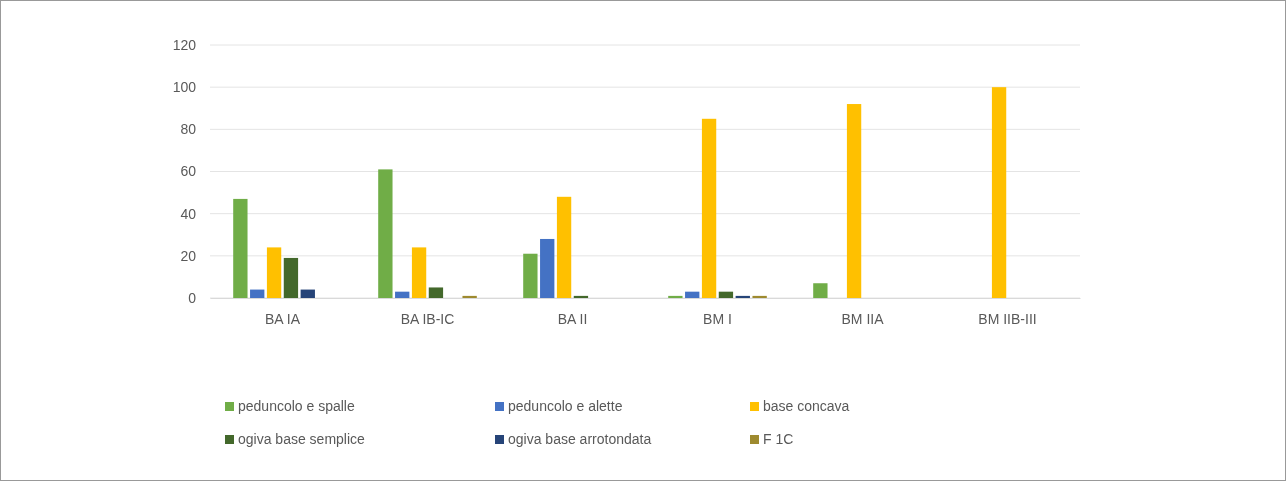 The image size is (1286, 481). I want to click on legend-label: peduncolo e alette, so click(565, 406).